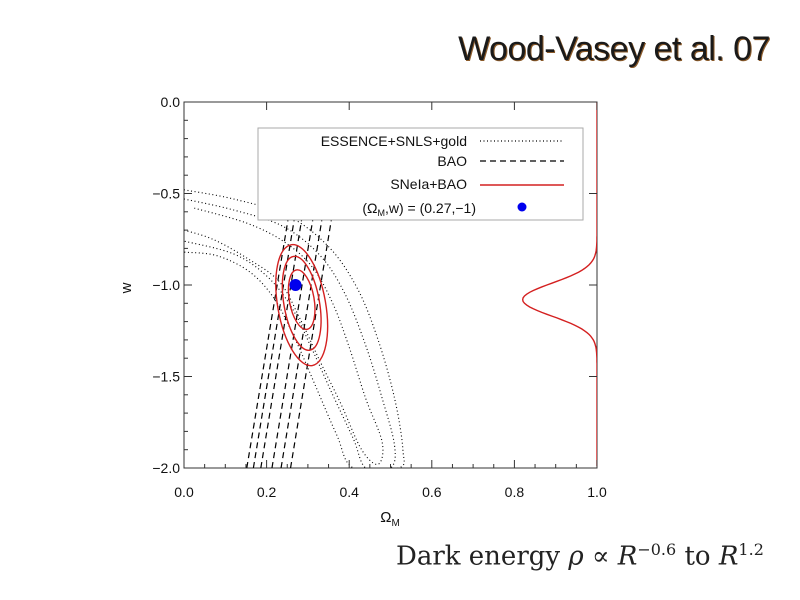  I want to click on reference-point, so click(295, 285).